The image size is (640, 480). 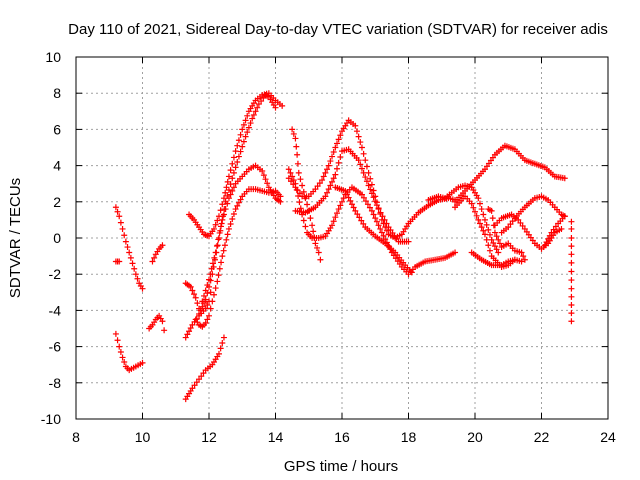 What do you see at coordinates (15, 238) in the screenshot?
I see `y-axis-label: SDTVAR / TECUs` at bounding box center [15, 238].